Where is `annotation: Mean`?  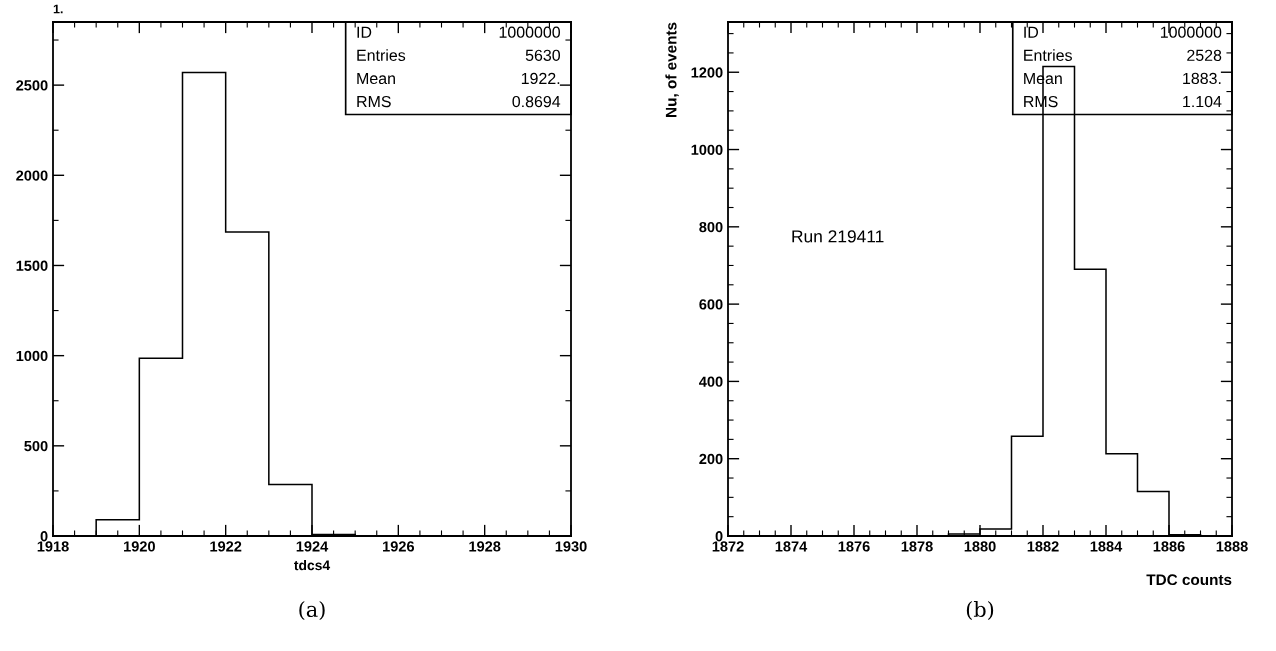
annotation: Mean is located at coordinates (376, 78).